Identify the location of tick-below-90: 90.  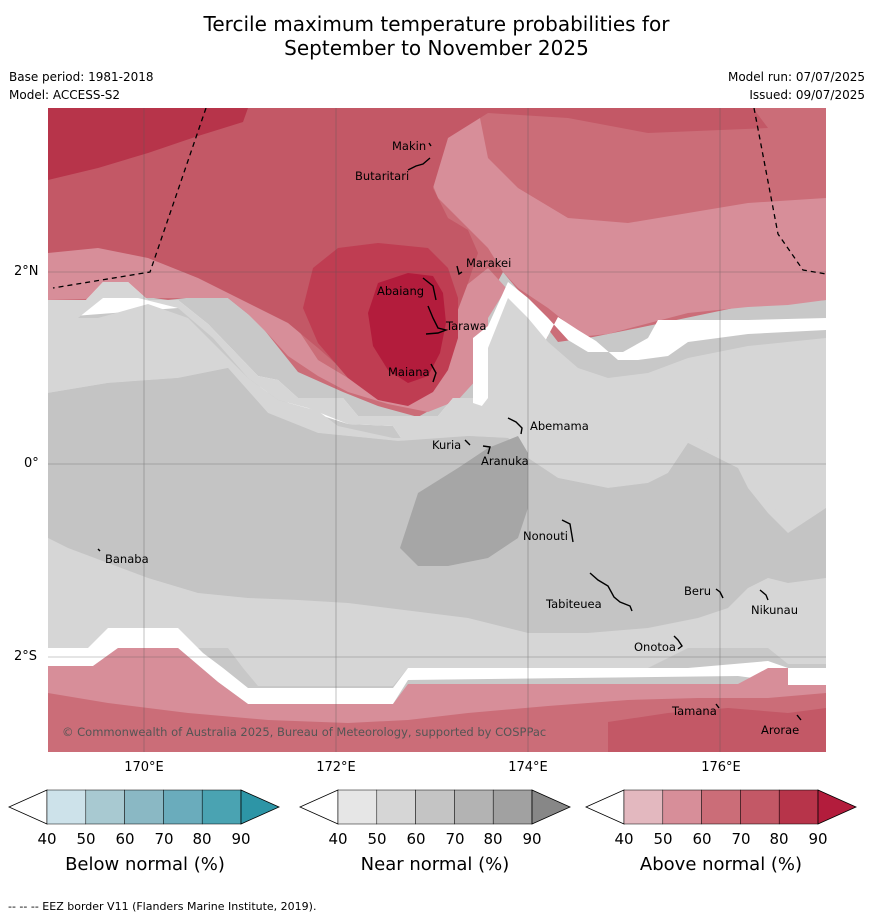
(240, 839).